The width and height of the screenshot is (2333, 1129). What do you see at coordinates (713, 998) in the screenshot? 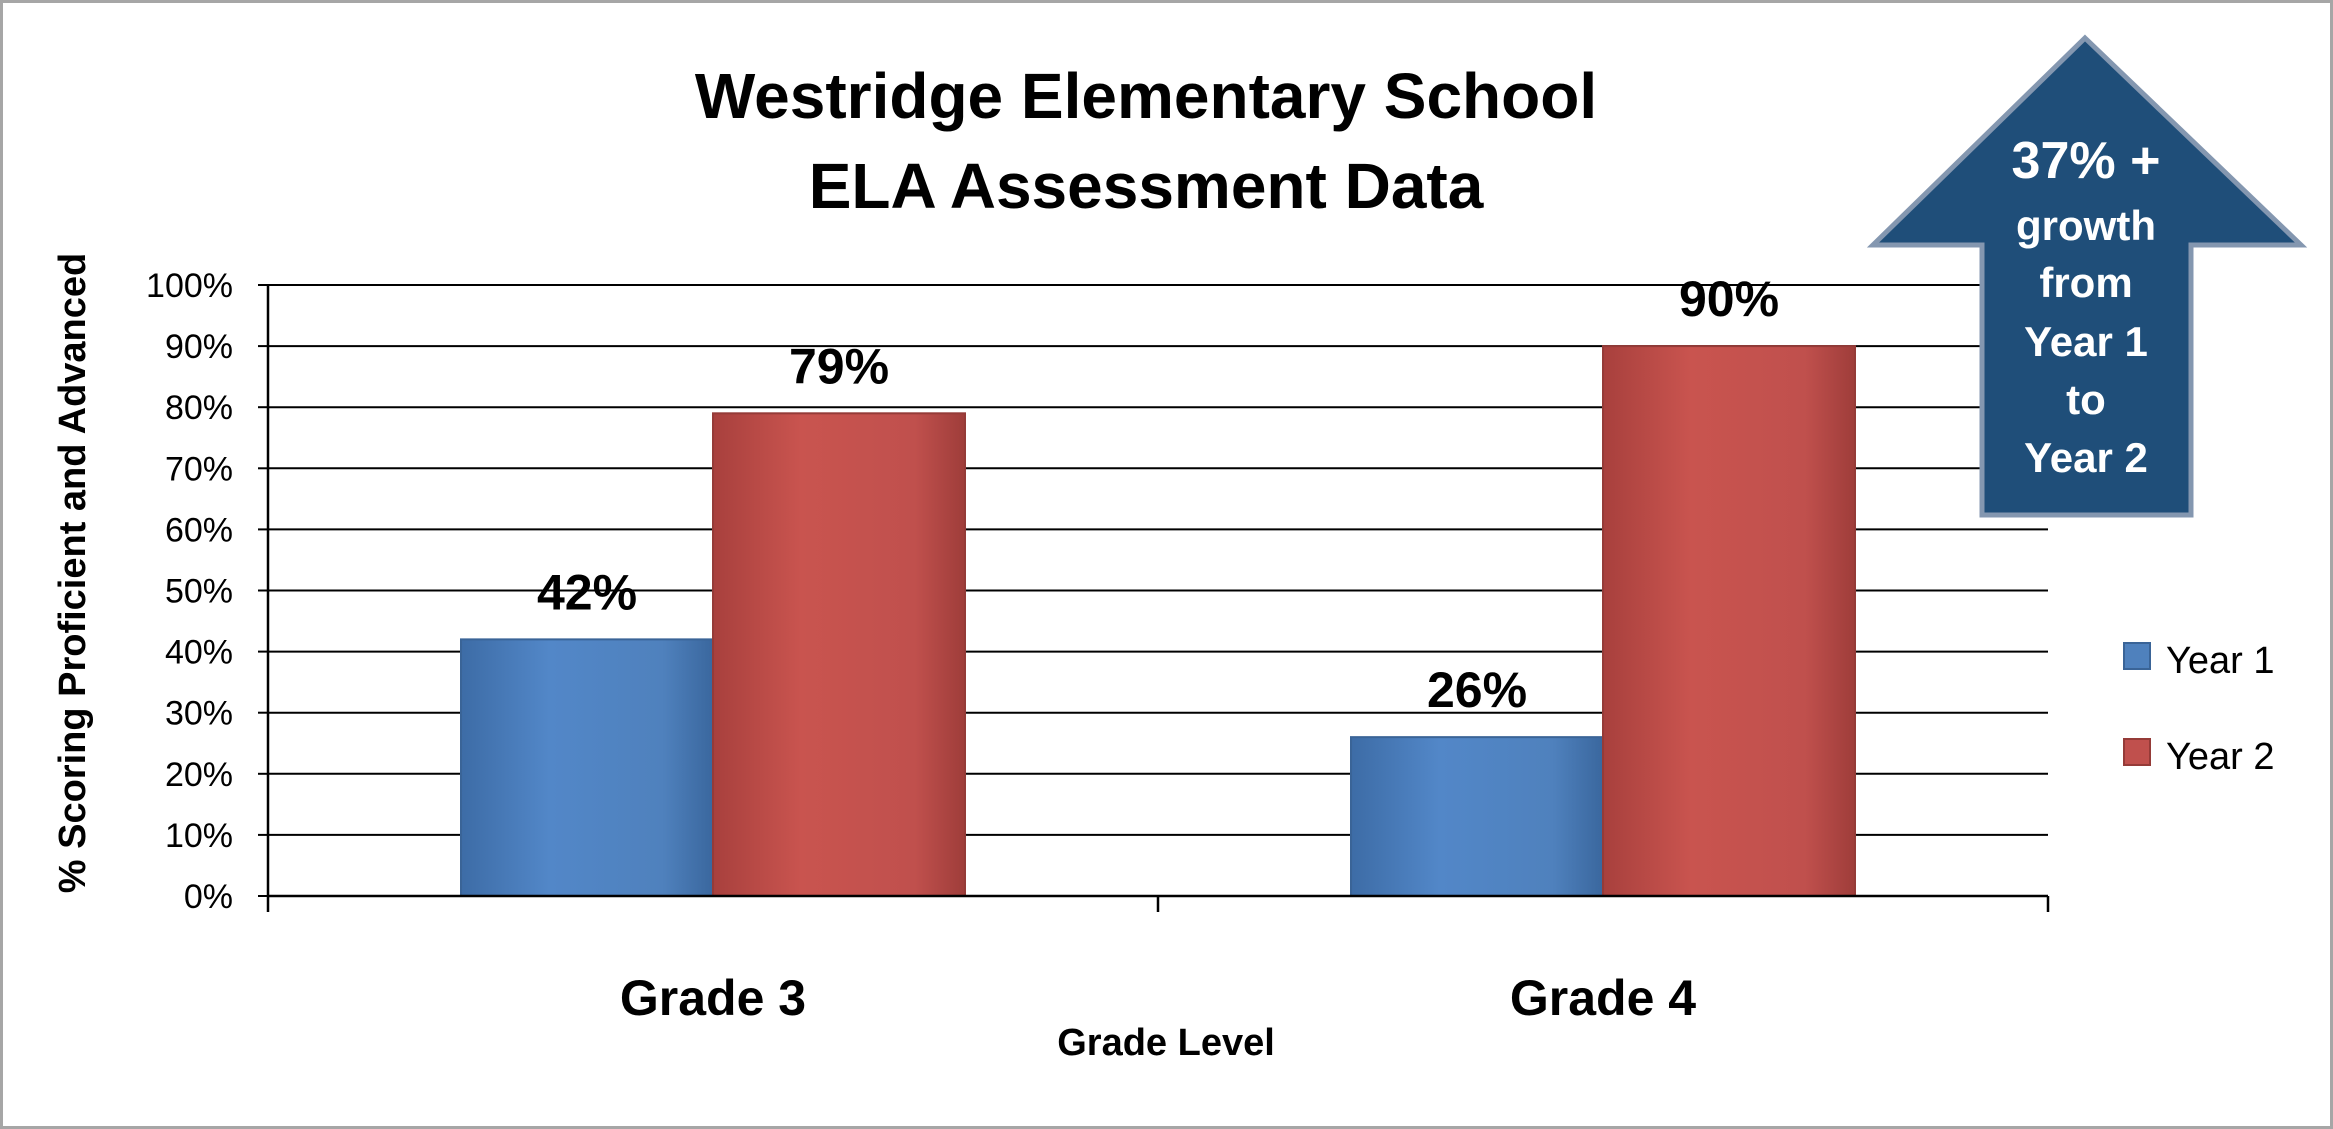
I see `x-category-label: Grade 3` at bounding box center [713, 998].